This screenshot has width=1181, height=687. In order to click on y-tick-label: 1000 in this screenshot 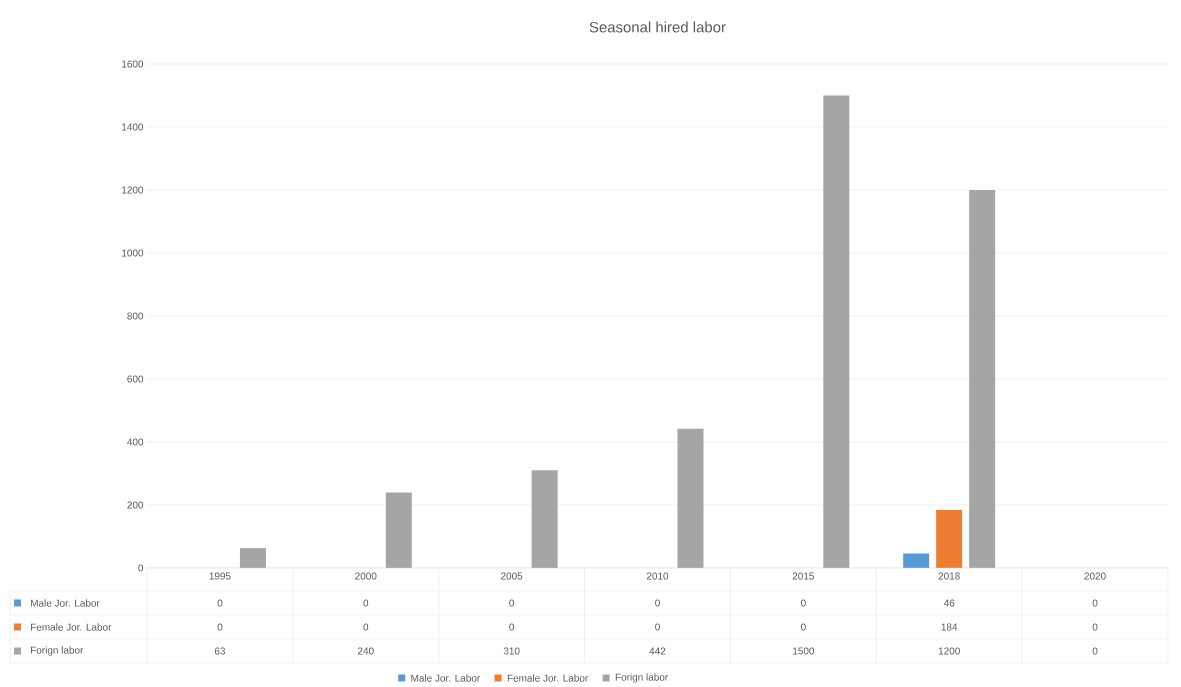, I will do `click(133, 253)`.